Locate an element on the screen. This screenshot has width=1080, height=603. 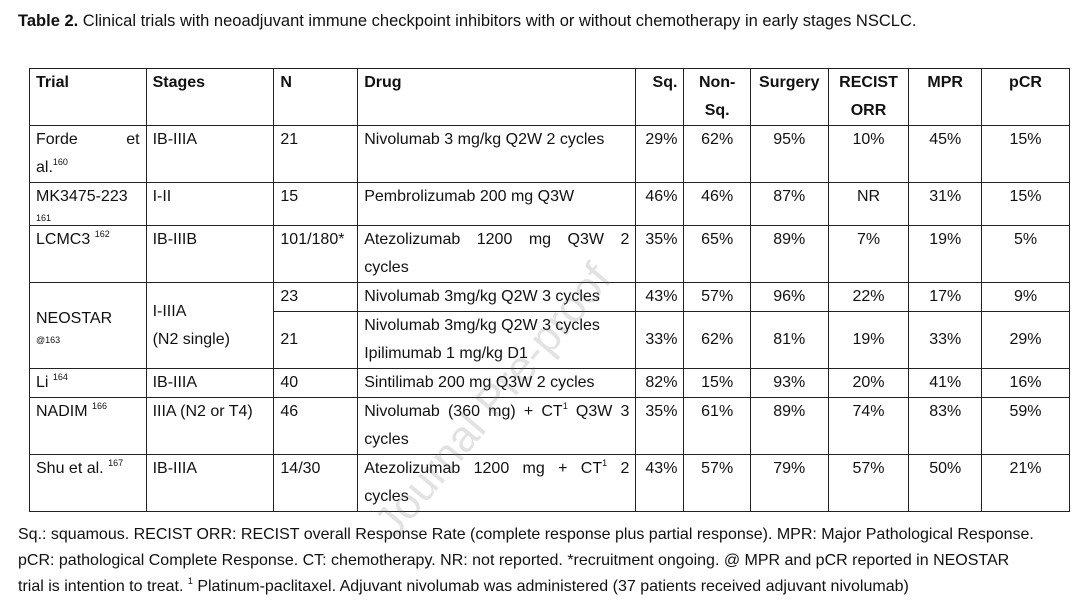
cell-stages: IB-IIIA is located at coordinates (210, 154).